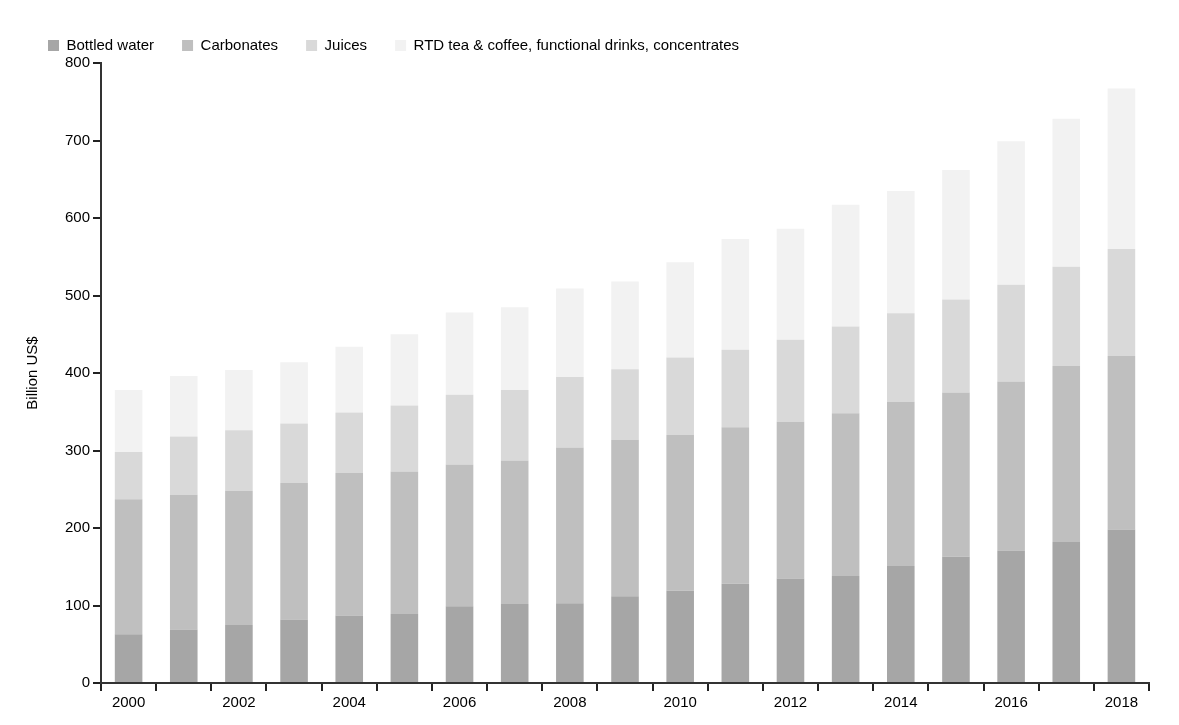 The height and width of the screenshot is (725, 1179). What do you see at coordinates (78, 294) in the screenshot?
I see `y-tick-label: 500` at bounding box center [78, 294].